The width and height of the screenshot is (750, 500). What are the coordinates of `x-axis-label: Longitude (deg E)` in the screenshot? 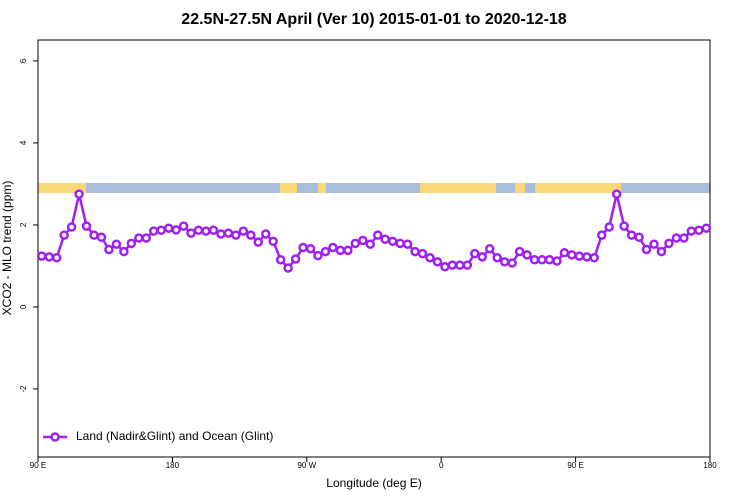 It's located at (373, 483).